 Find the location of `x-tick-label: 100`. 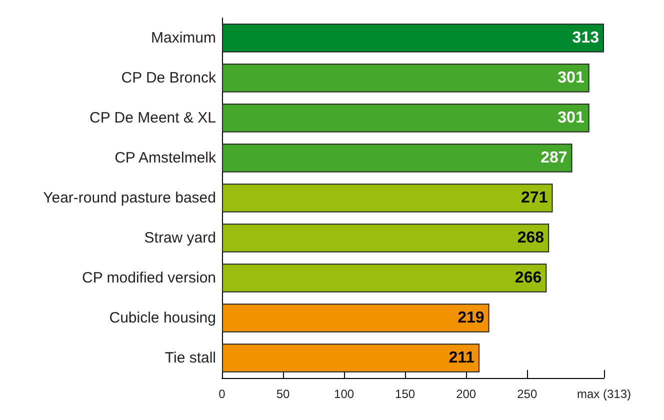

x-tick-label: 100 is located at coordinates (344, 394).